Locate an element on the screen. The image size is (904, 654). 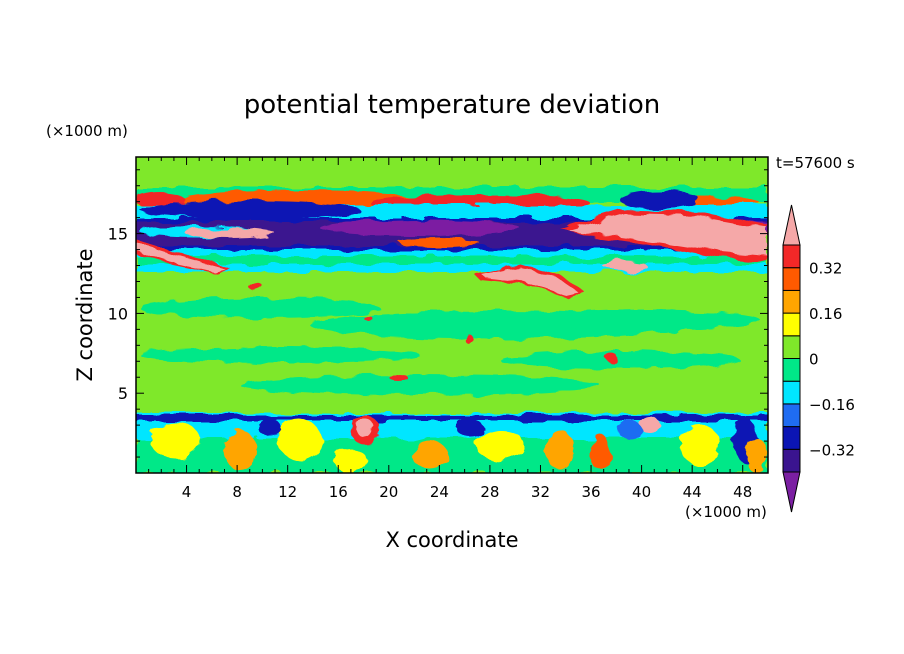
colorbar-tick-label: 0.32 is located at coordinates (825, 269).